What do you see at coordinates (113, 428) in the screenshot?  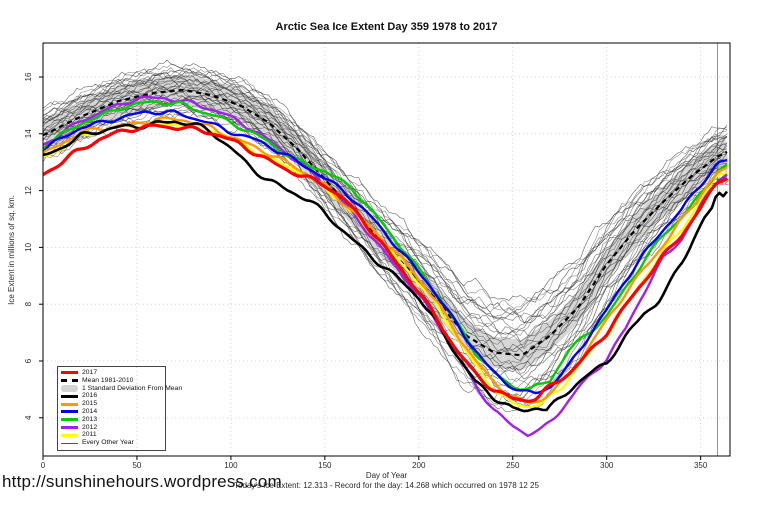 I see `legend-item: 2012` at bounding box center [113, 428].